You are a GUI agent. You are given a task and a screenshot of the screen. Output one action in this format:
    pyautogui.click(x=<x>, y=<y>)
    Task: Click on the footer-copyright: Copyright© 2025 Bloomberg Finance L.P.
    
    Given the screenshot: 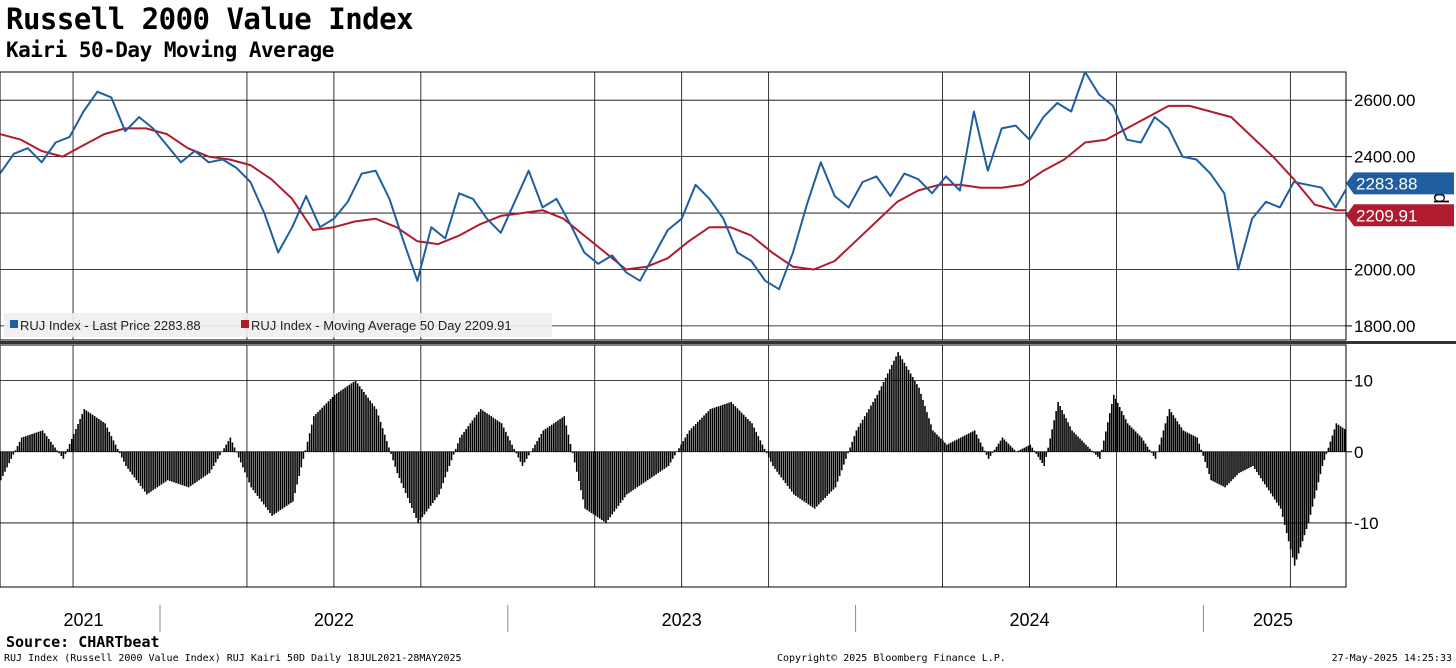 What is the action you would take?
    pyautogui.click(x=891, y=658)
    